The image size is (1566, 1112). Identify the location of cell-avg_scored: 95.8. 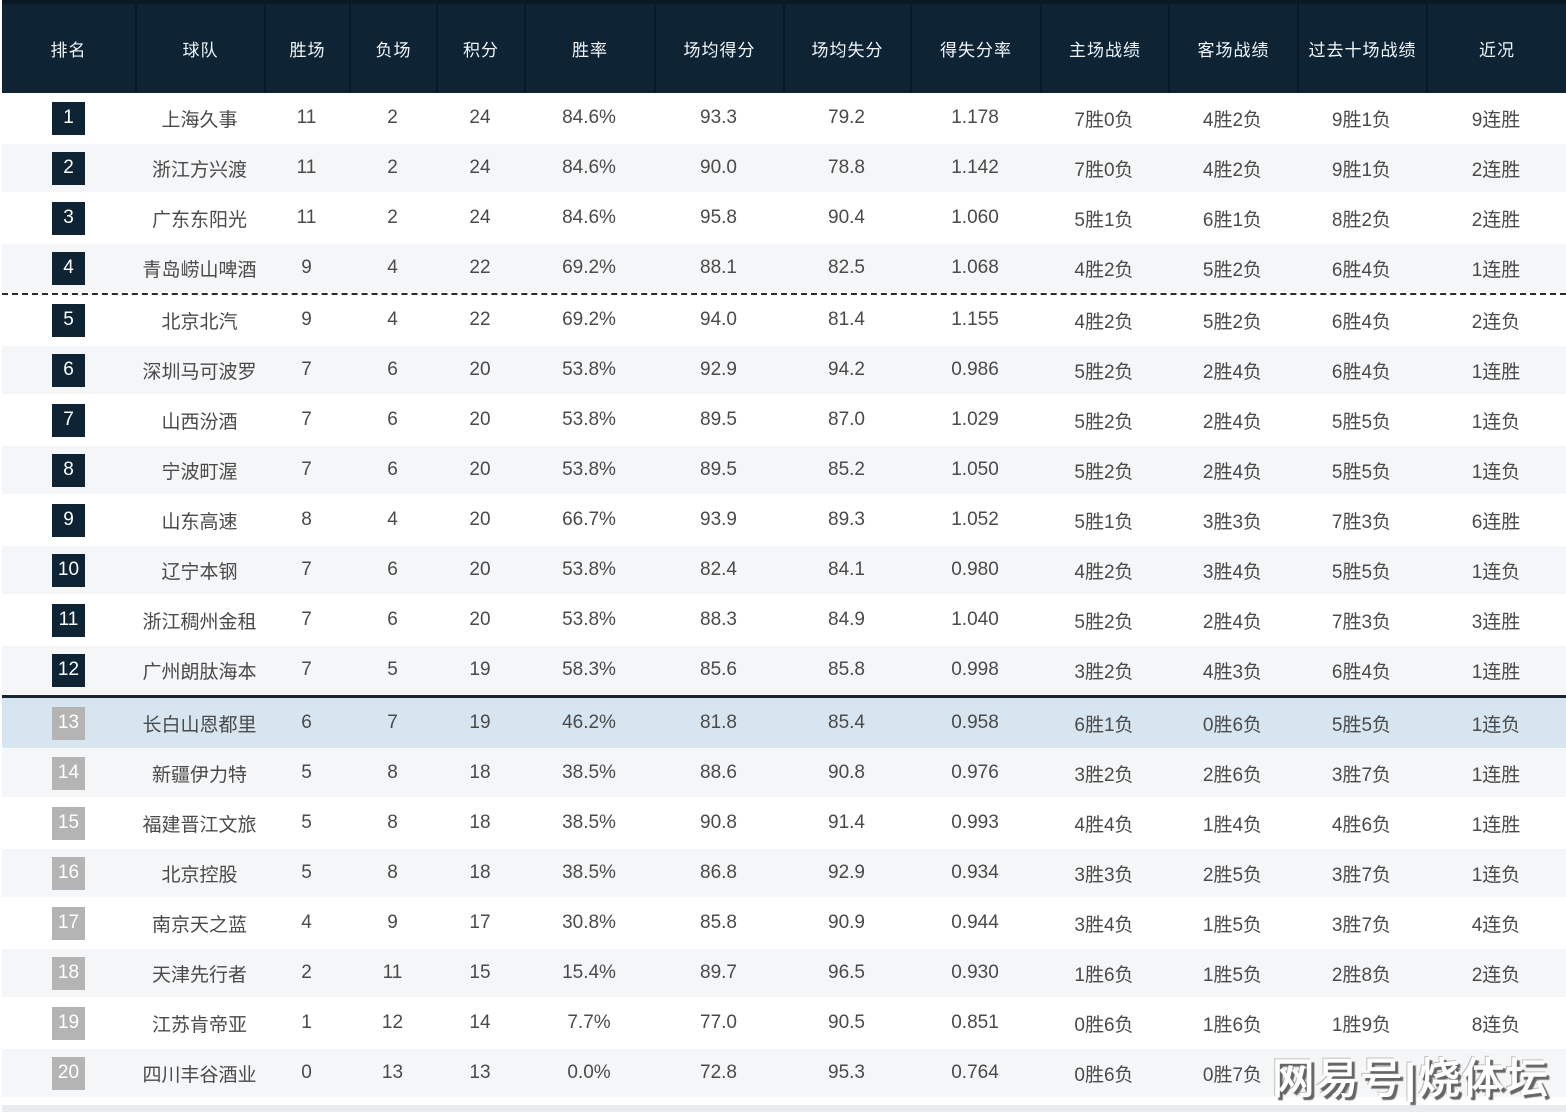
(718, 217).